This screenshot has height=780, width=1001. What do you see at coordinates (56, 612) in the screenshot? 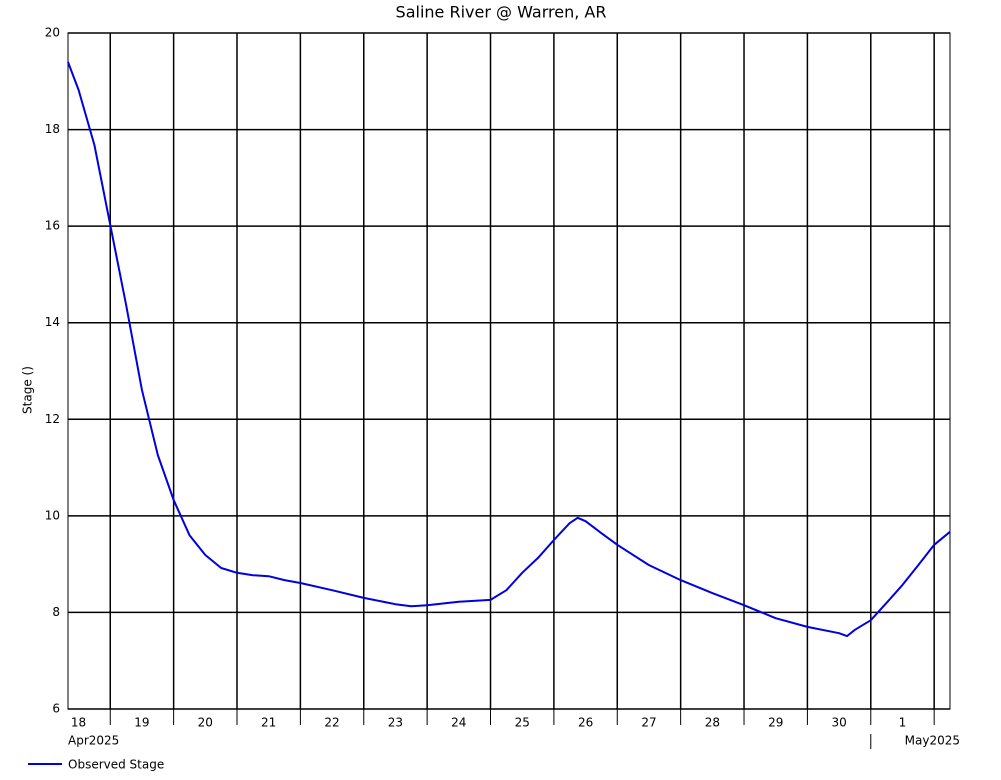
I see `y-tick-label: 8` at bounding box center [56, 612].